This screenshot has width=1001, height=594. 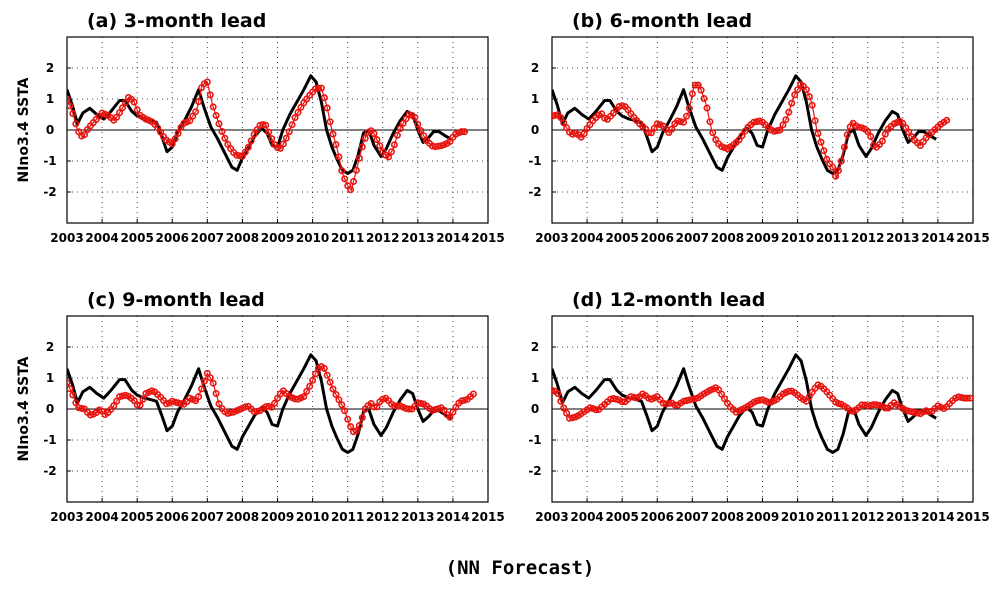 I want to click on x-tick-label: 2013, so click(x=902, y=238).